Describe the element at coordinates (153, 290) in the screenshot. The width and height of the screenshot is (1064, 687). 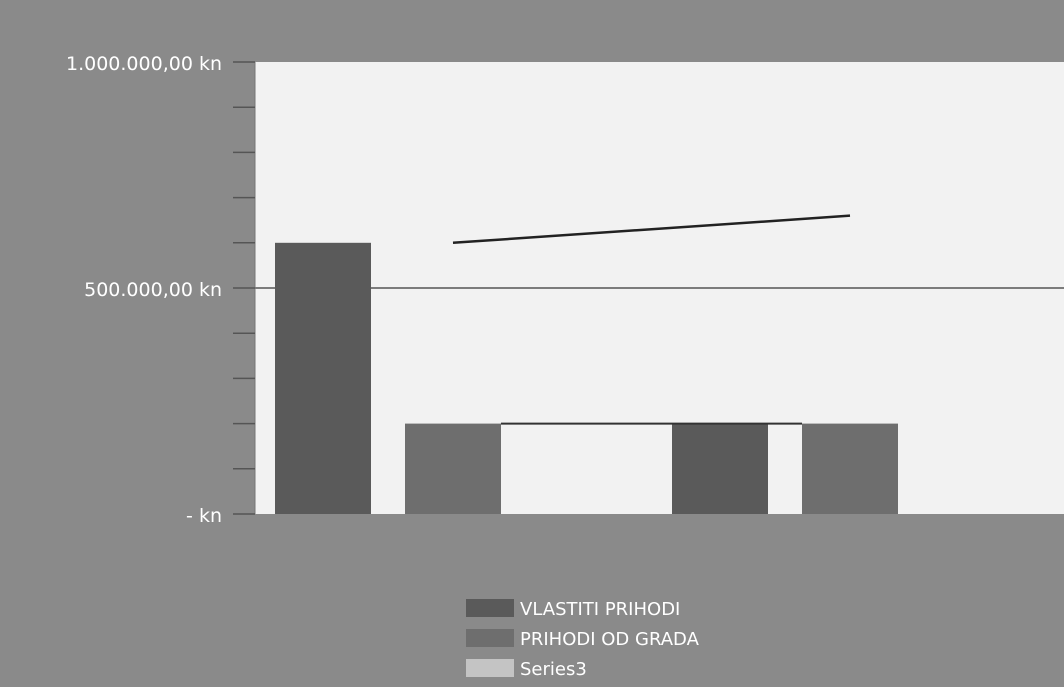
I see `y-tick-label: 500.000,00 kn` at that location.